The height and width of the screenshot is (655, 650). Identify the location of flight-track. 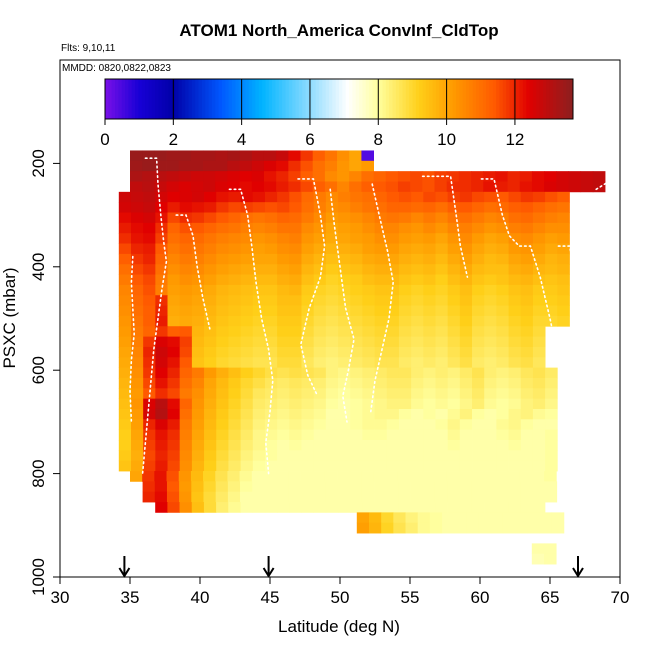
(154, 316).